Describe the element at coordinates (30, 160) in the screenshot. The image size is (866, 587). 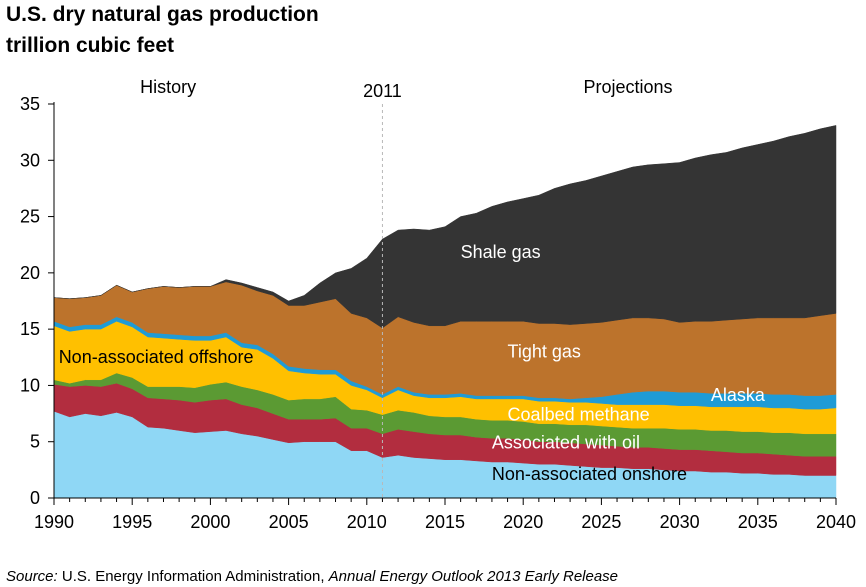
I see `y-tick-label: 30` at that location.